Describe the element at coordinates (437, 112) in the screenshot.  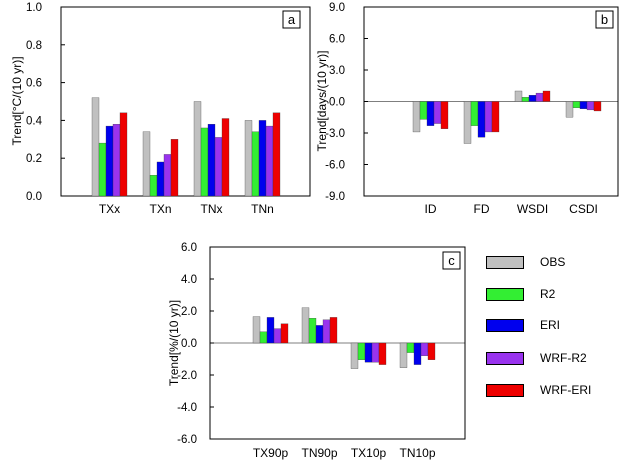
I see `bar-wrf-r2-id` at that location.